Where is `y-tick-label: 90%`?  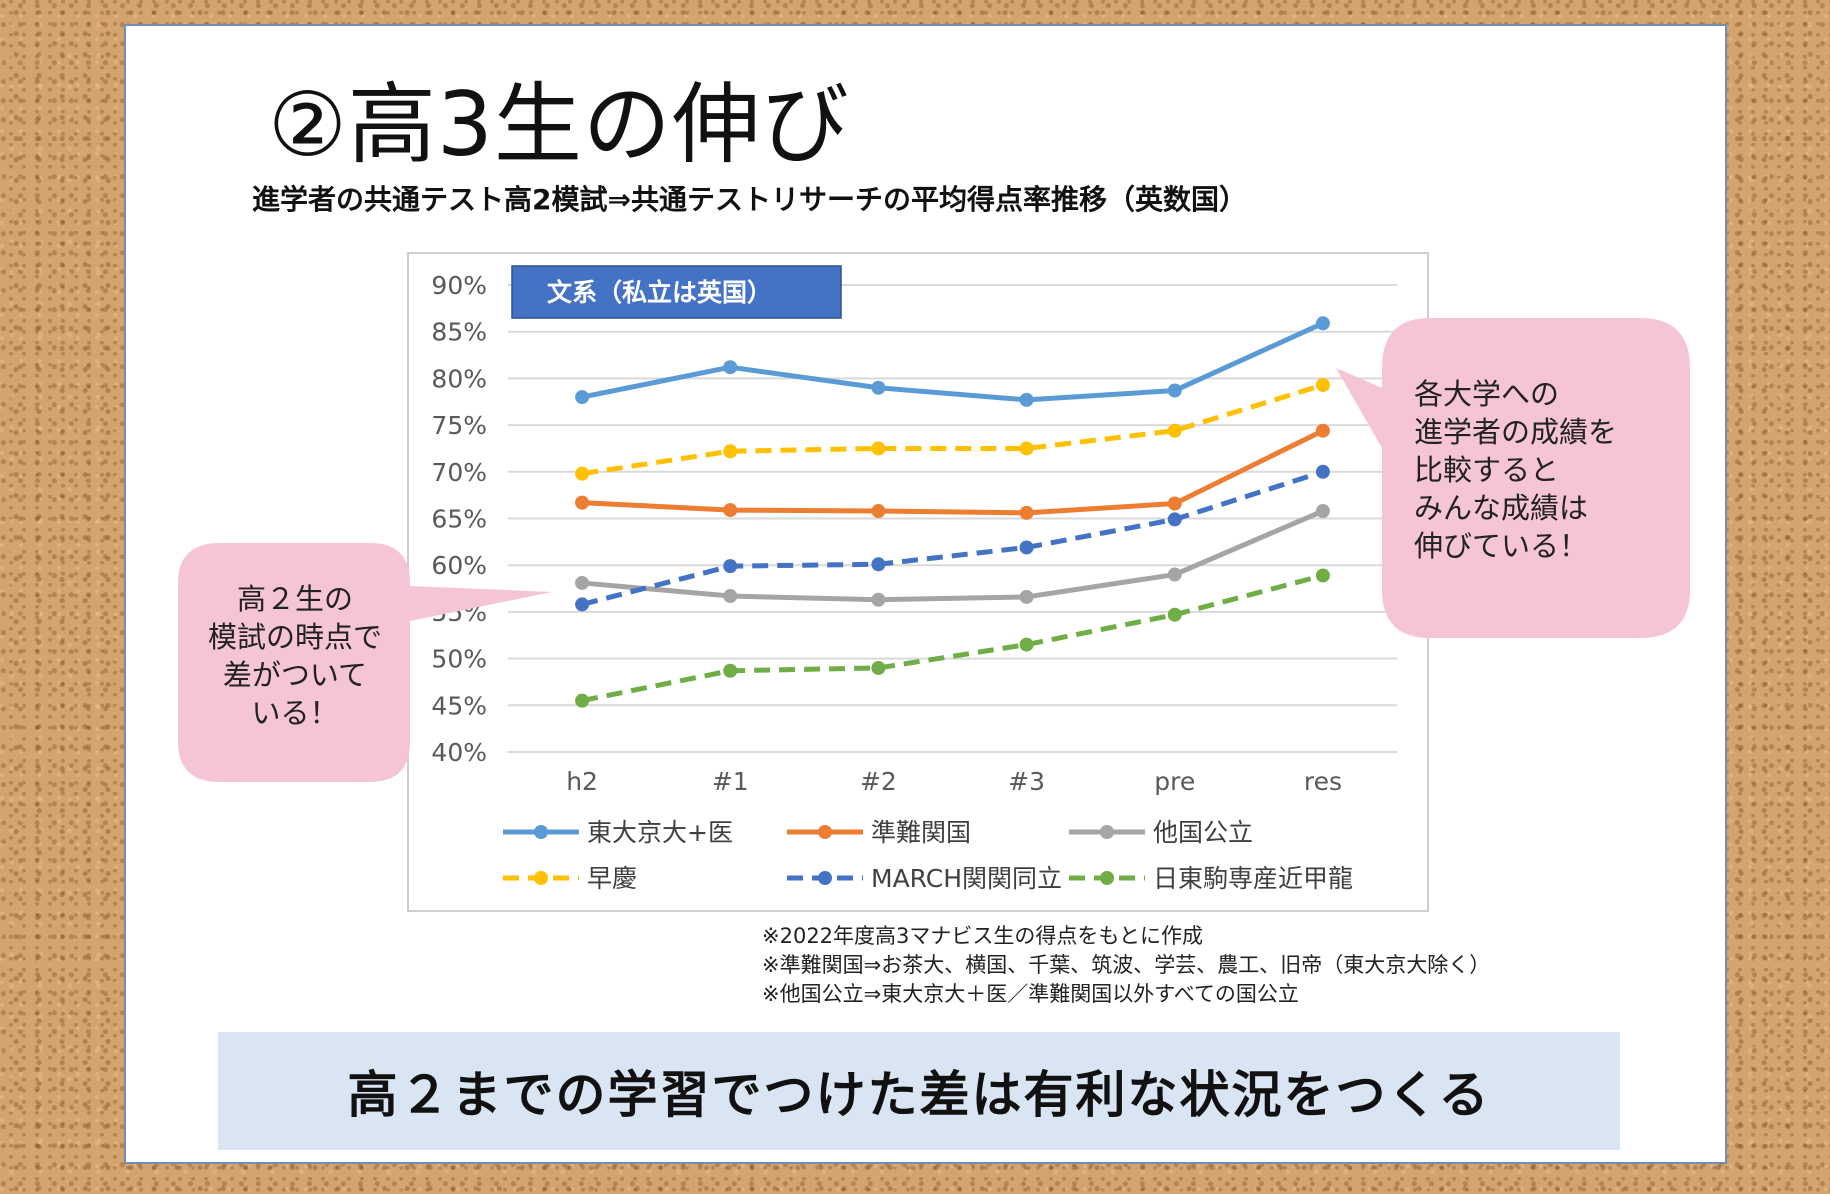 y-tick-label: 90% is located at coordinates (459, 285).